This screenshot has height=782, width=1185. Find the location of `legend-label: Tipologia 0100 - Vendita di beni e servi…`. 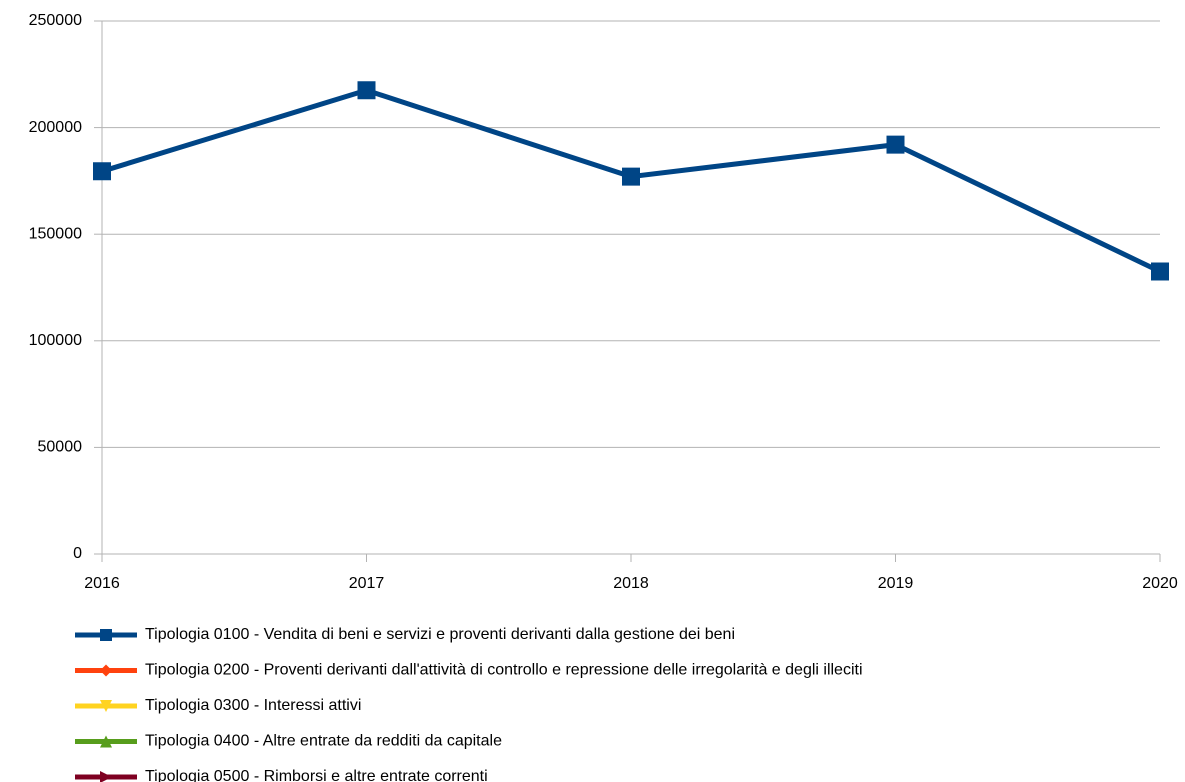

legend-label: Tipologia 0100 - Vendita di beni e servi… is located at coordinates (440, 634).